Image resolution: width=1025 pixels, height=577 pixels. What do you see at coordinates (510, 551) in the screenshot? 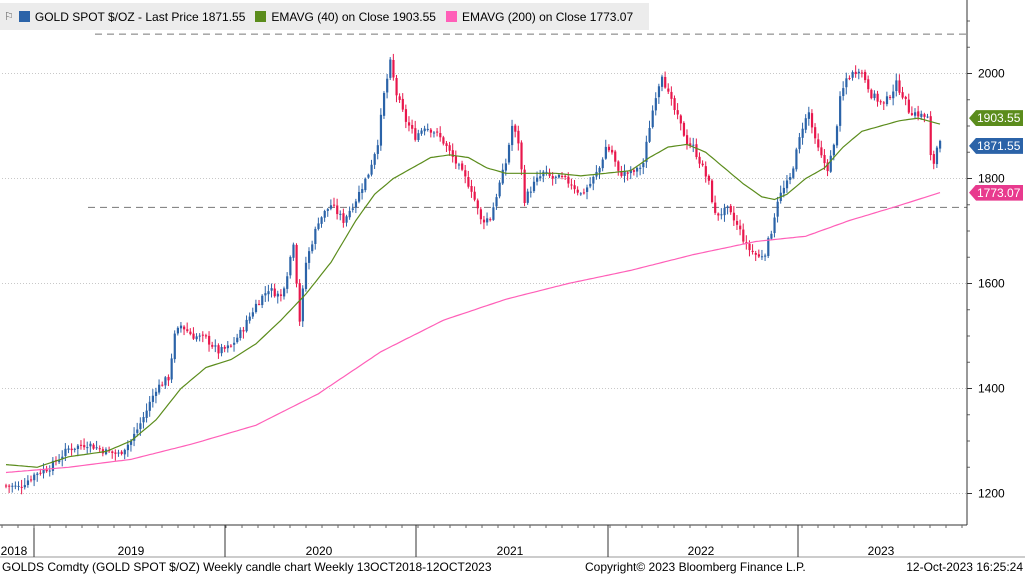
I see `x-tick-label: 2021` at bounding box center [510, 551].